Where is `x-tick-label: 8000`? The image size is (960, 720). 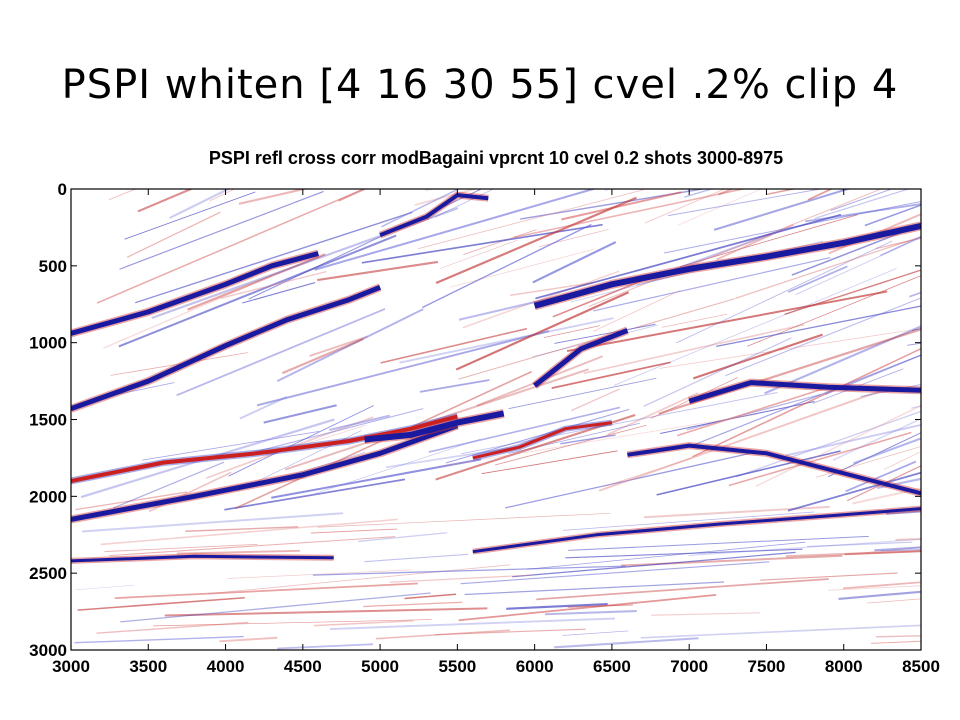 x-tick-label: 8000 is located at coordinates (844, 666).